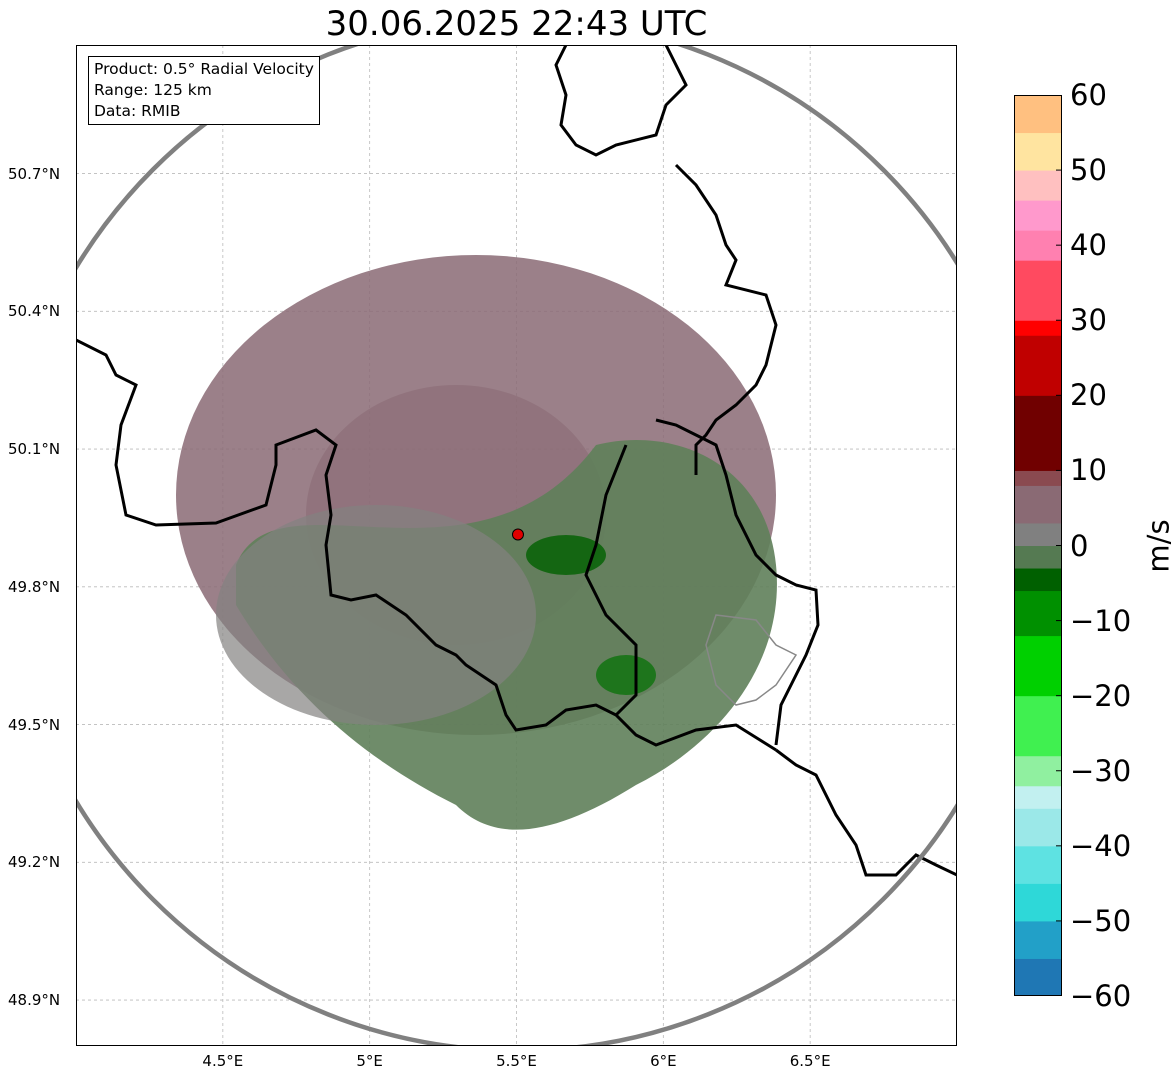  Describe the element at coordinates (34, 311) in the screenshot. I see `lat-tick-label: 50.4°N` at that location.